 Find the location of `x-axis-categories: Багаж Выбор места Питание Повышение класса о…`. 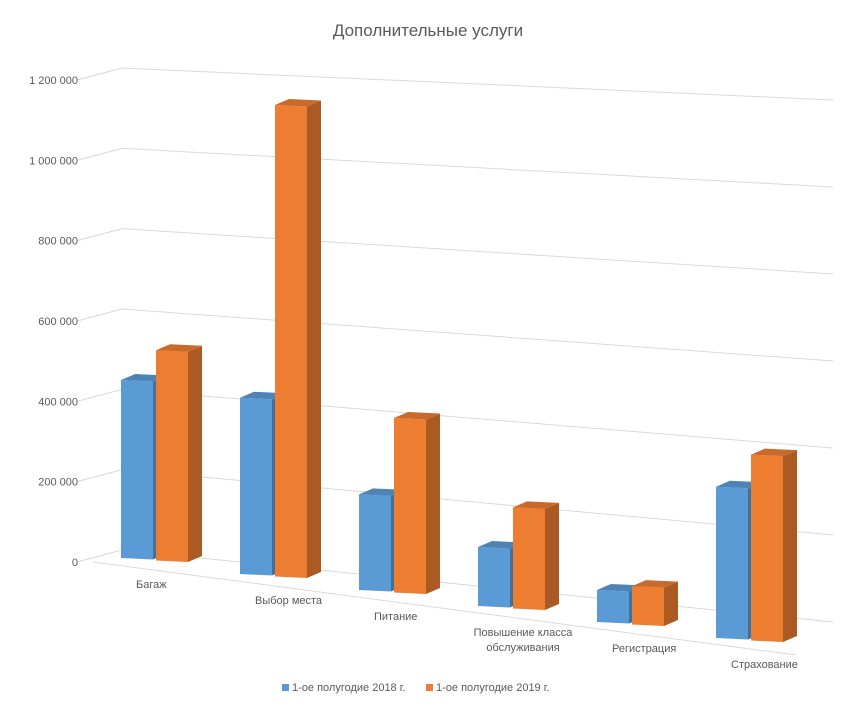

x-axis-categories: Багаж Выбор места Питание Повышение класса о… is located at coordinates (467, 625).